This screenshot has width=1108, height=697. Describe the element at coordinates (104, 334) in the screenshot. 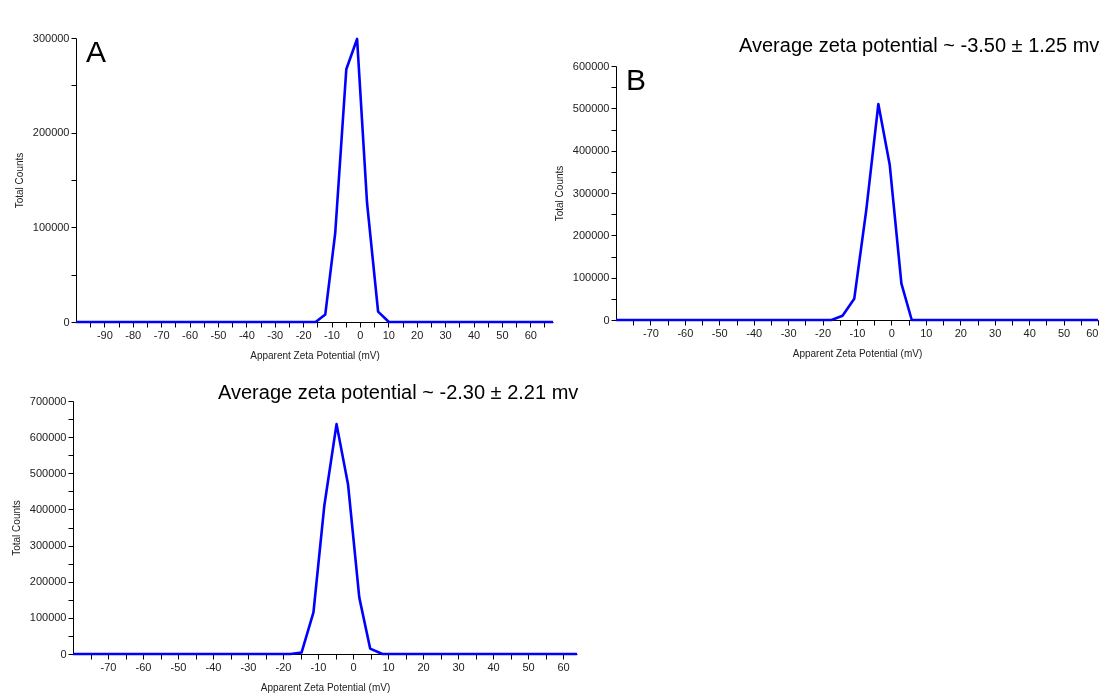

I see `x-tick-label: -90` at that location.